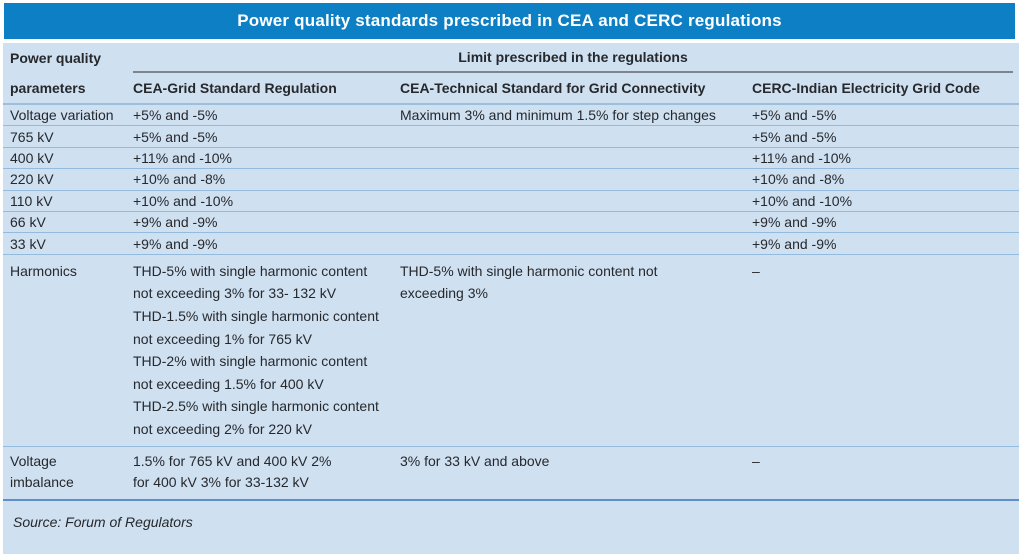 Image resolution: width=1024 pixels, height=554 pixels. What do you see at coordinates (235, 88) in the screenshot?
I see `column-header-cea-grid: CEA-Grid Standard Regulation` at bounding box center [235, 88].